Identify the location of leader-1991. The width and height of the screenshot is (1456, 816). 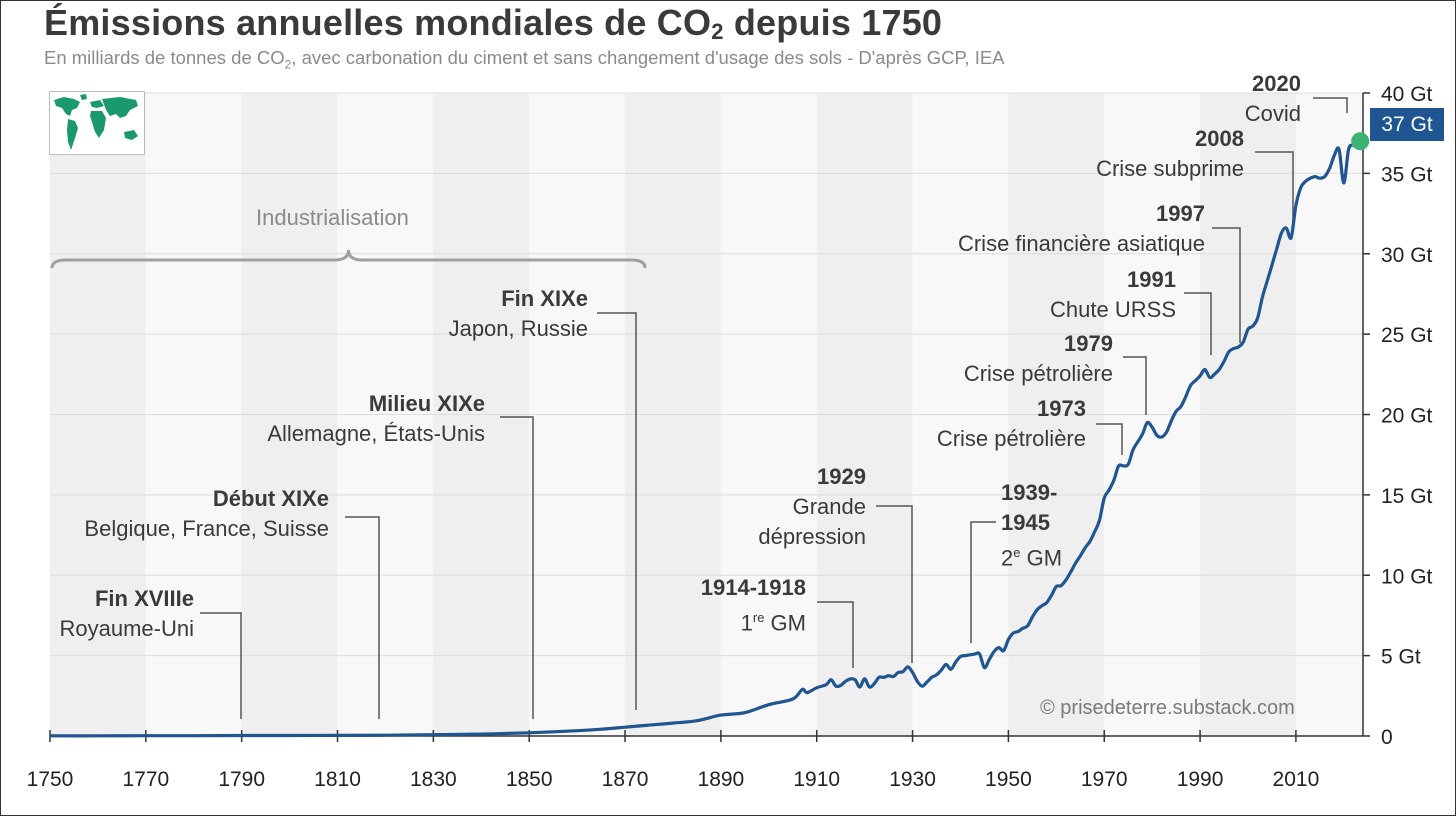
(1198, 323).